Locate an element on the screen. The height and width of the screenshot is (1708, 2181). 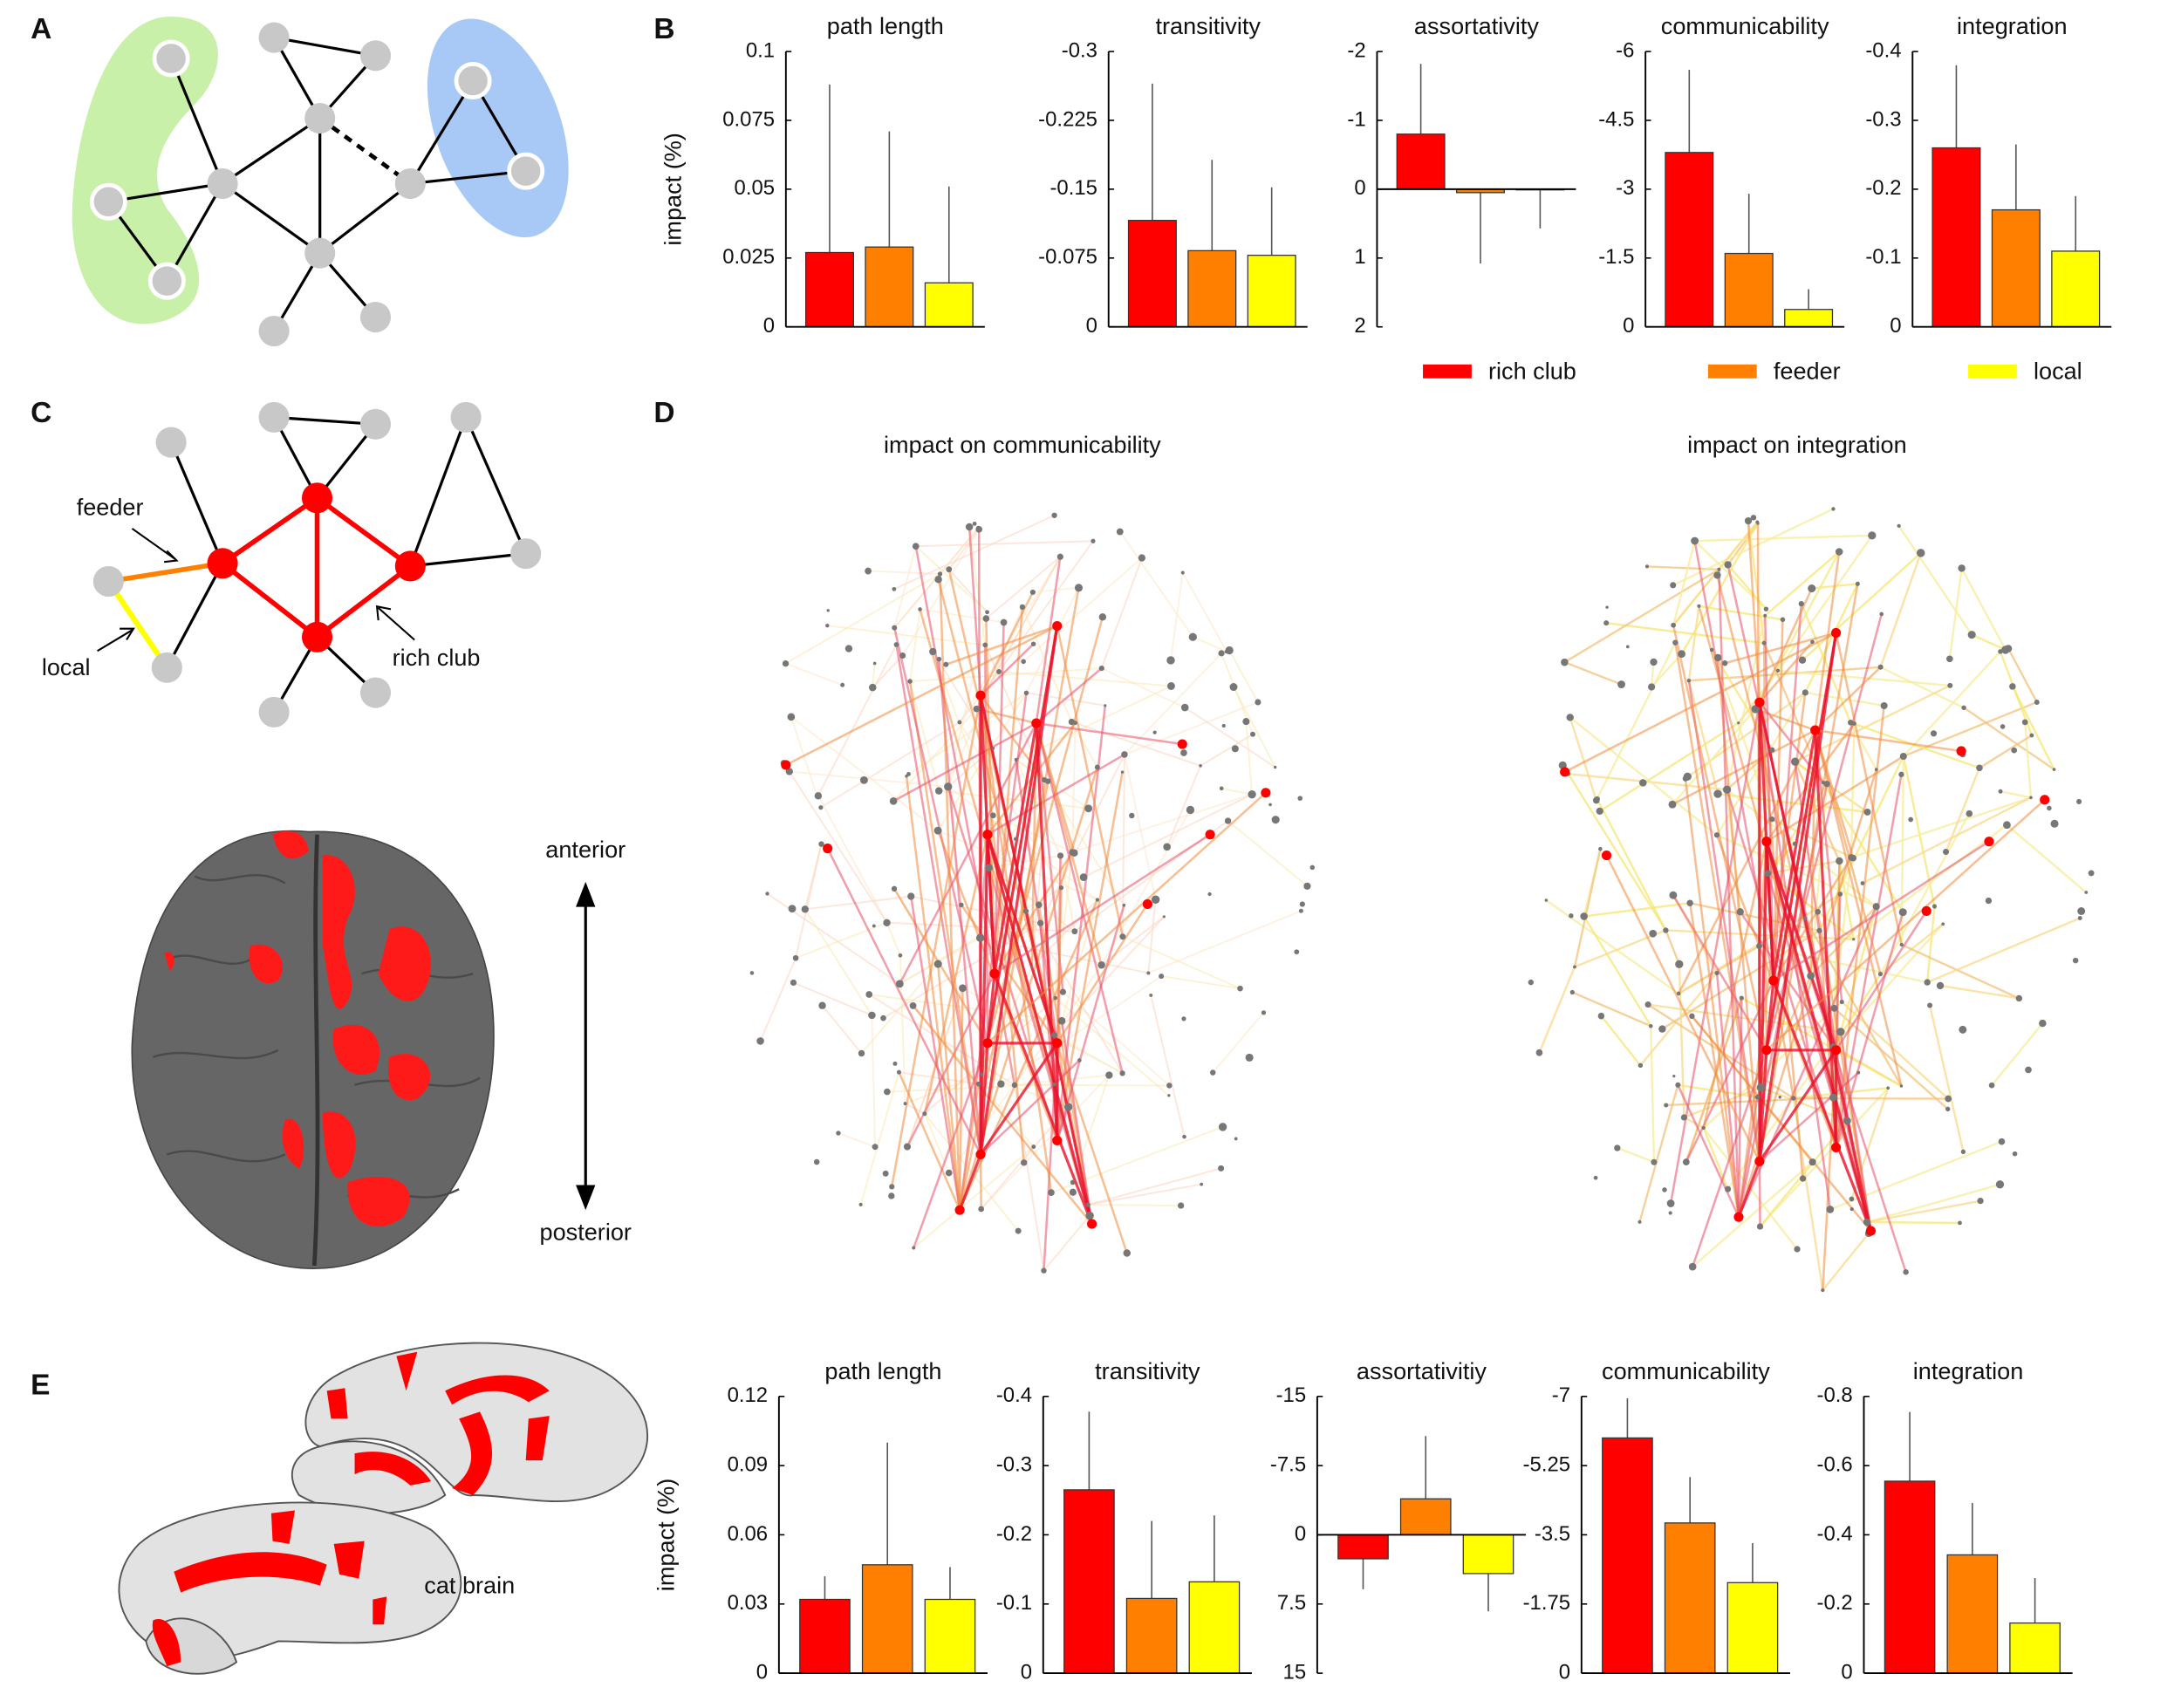
y-tick-label: -1 is located at coordinates (1356, 119).